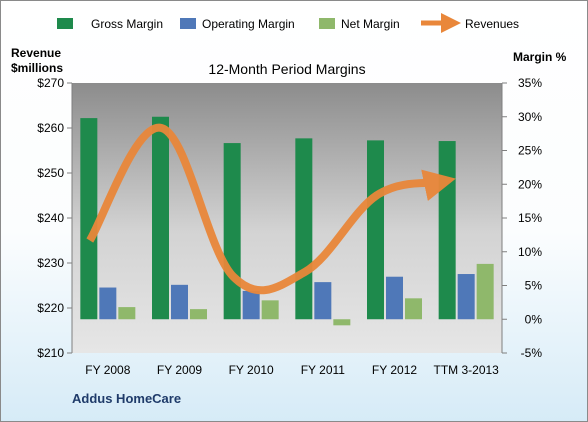 This screenshot has height=422, width=588. What do you see at coordinates (530, 252) in the screenshot?
I see `right-axis-tick-label: 10%` at bounding box center [530, 252].